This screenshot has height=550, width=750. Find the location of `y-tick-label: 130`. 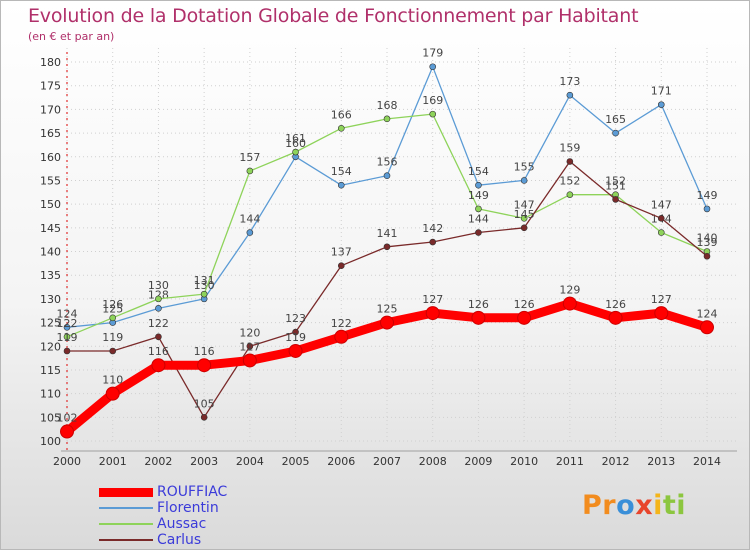

y-tick-label: 130 is located at coordinates (50, 299).